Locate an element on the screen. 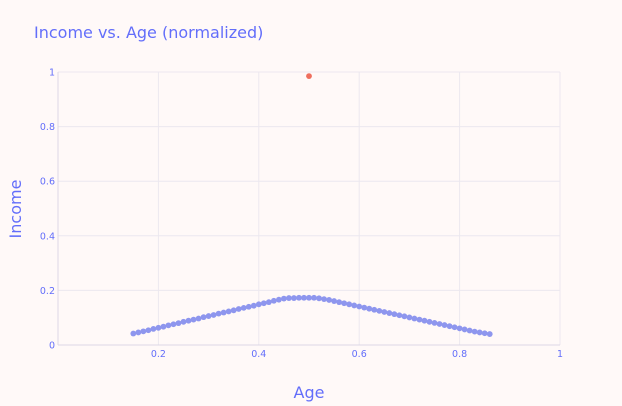  y-tick-label: 0.4 is located at coordinates (47, 236).